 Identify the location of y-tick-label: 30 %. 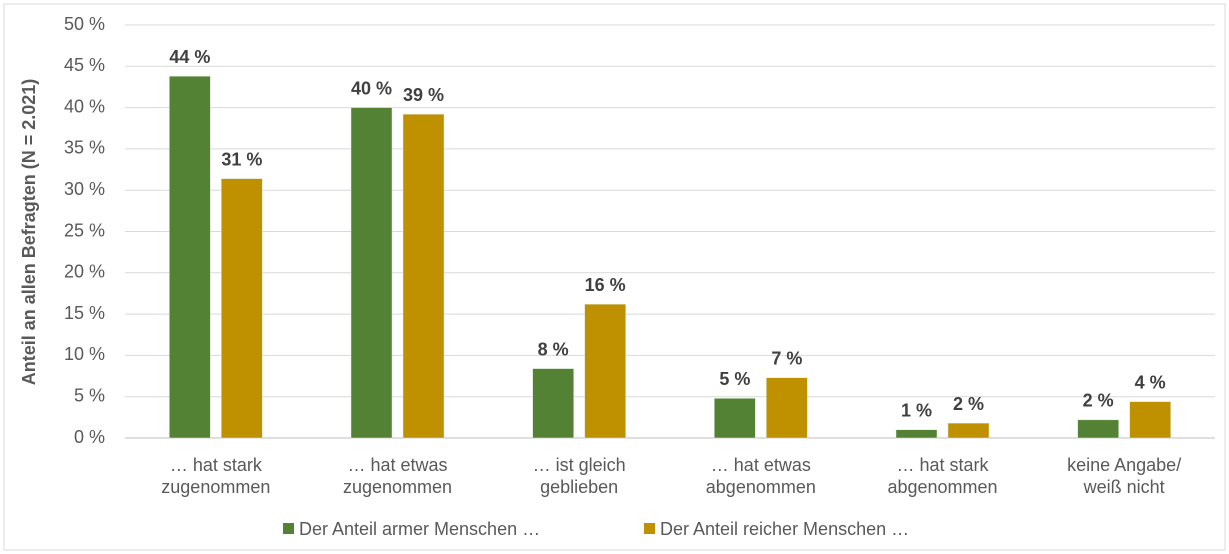
(84, 189).